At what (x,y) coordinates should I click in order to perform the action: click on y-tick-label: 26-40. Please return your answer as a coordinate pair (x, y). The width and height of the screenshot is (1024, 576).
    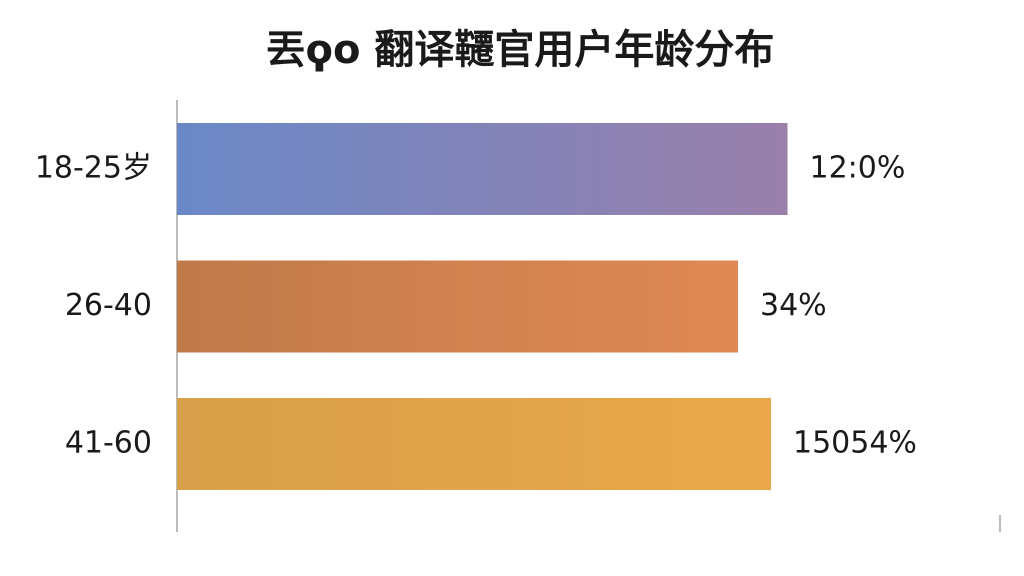
    Looking at the image, I should click on (108, 305).